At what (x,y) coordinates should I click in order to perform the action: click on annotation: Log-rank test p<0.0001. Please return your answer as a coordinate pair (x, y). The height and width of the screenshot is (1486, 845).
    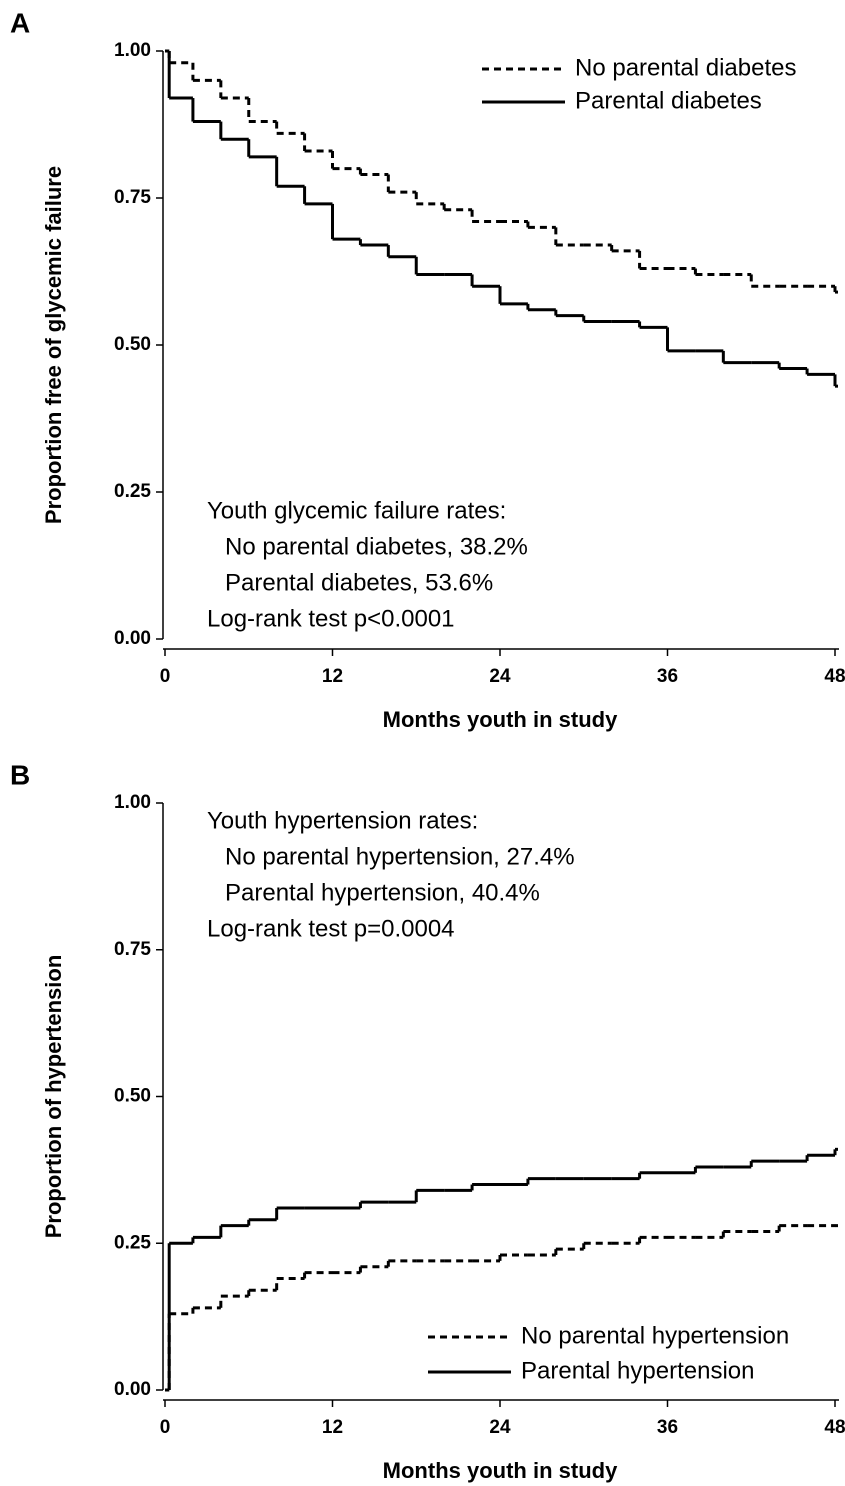
    Looking at the image, I should click on (331, 618).